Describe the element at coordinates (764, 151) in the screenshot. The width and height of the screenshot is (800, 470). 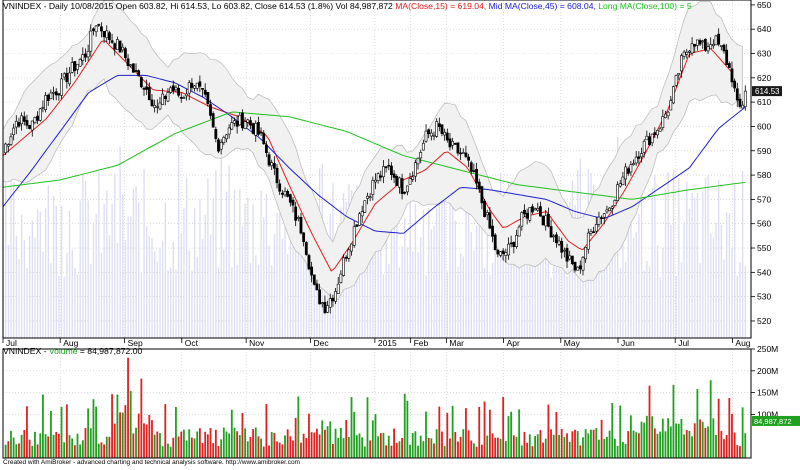
I see `price-tick-label: 590` at that location.